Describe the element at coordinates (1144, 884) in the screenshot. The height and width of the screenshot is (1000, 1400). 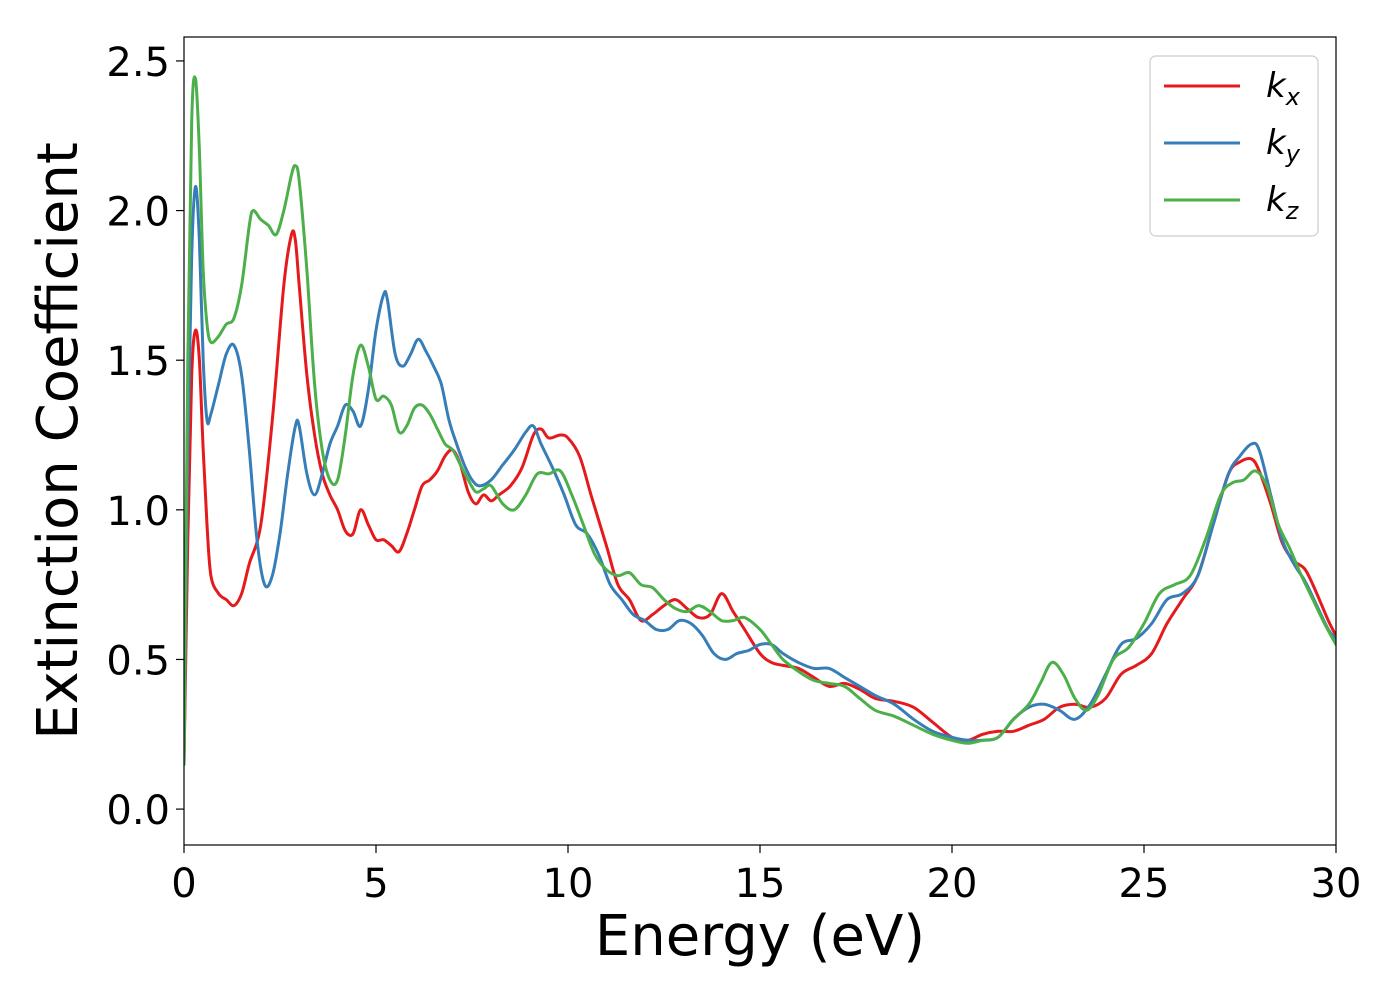
I see `x-tick-label: 25` at that location.